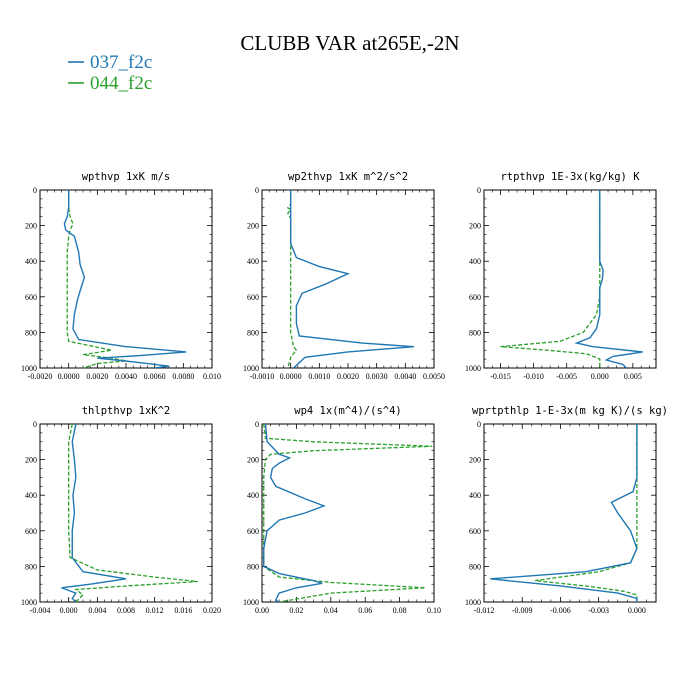 This screenshot has width=700, height=700. Describe the element at coordinates (319, 376) in the screenshot. I see `xtick-label: 0.0010` at that location.